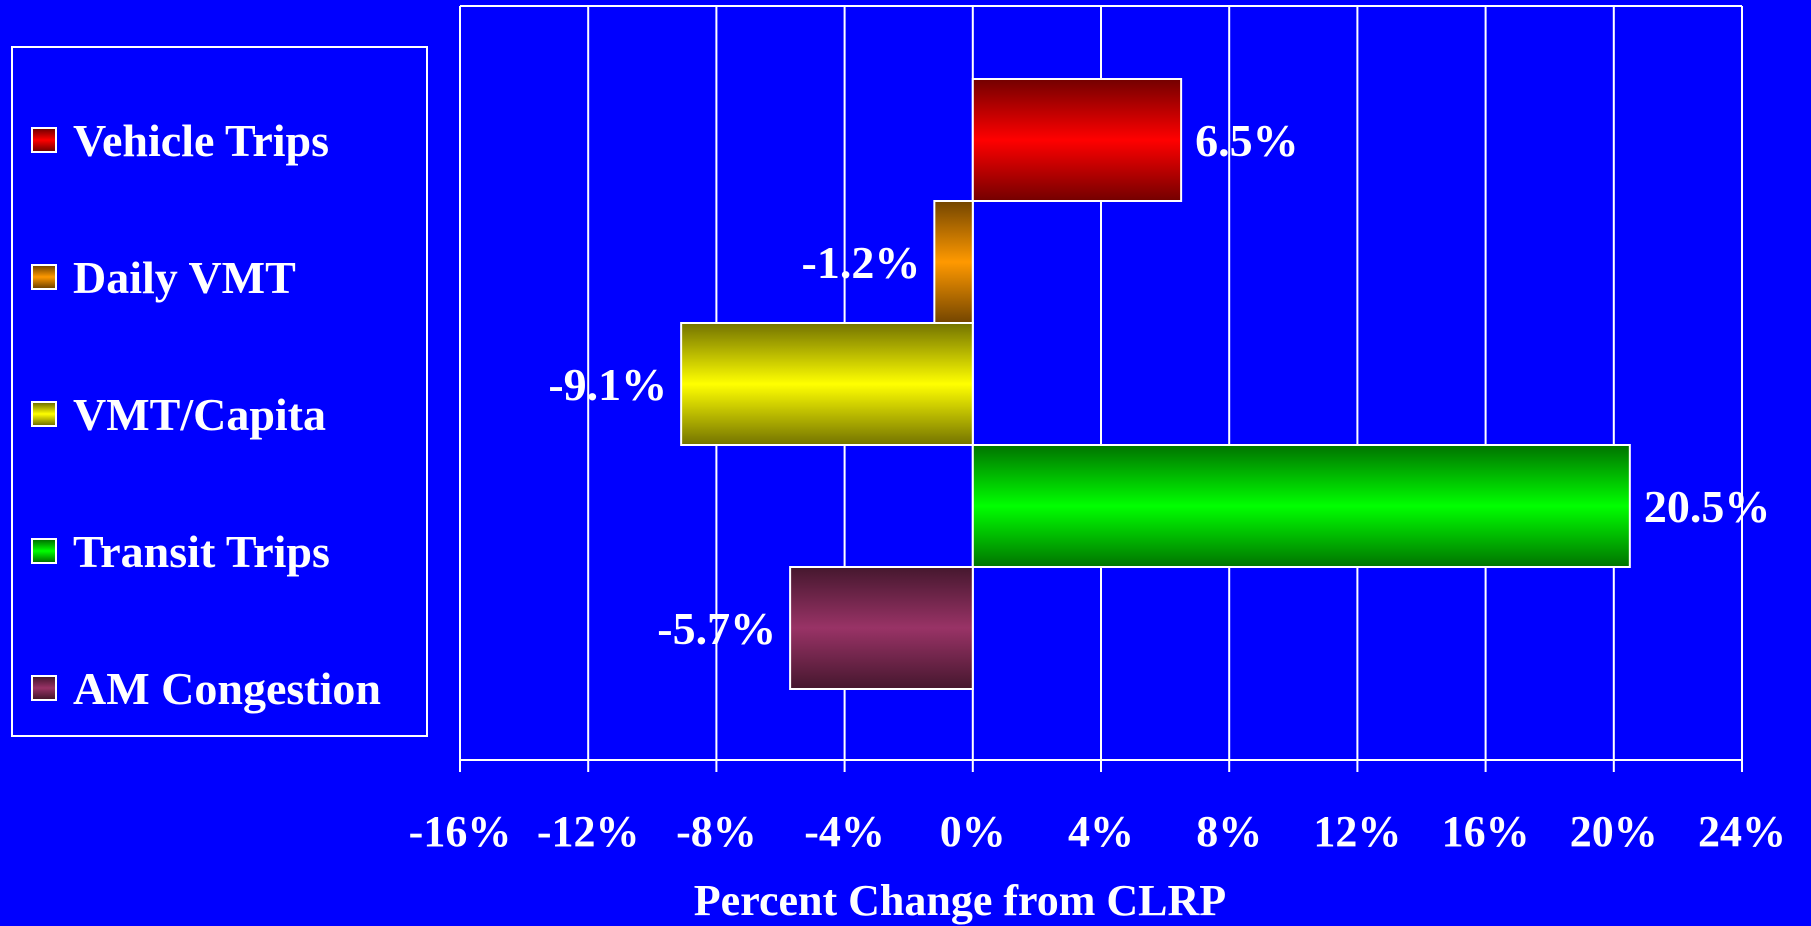  What do you see at coordinates (881, 628) in the screenshot?
I see `bar-am-congestion` at bounding box center [881, 628].